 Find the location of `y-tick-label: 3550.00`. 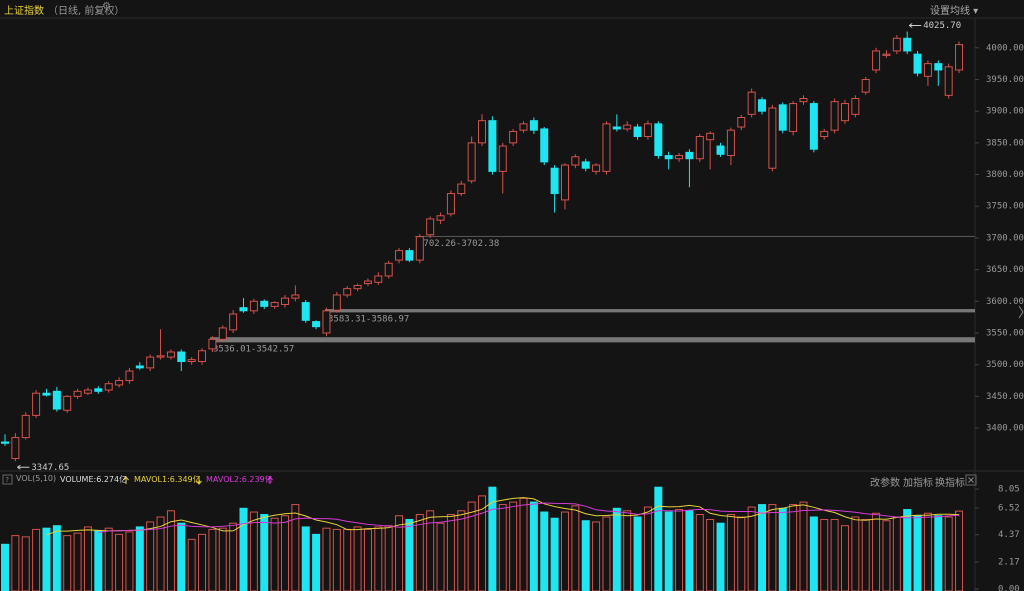

y-tick-label: 3550.00 is located at coordinates (1005, 334).